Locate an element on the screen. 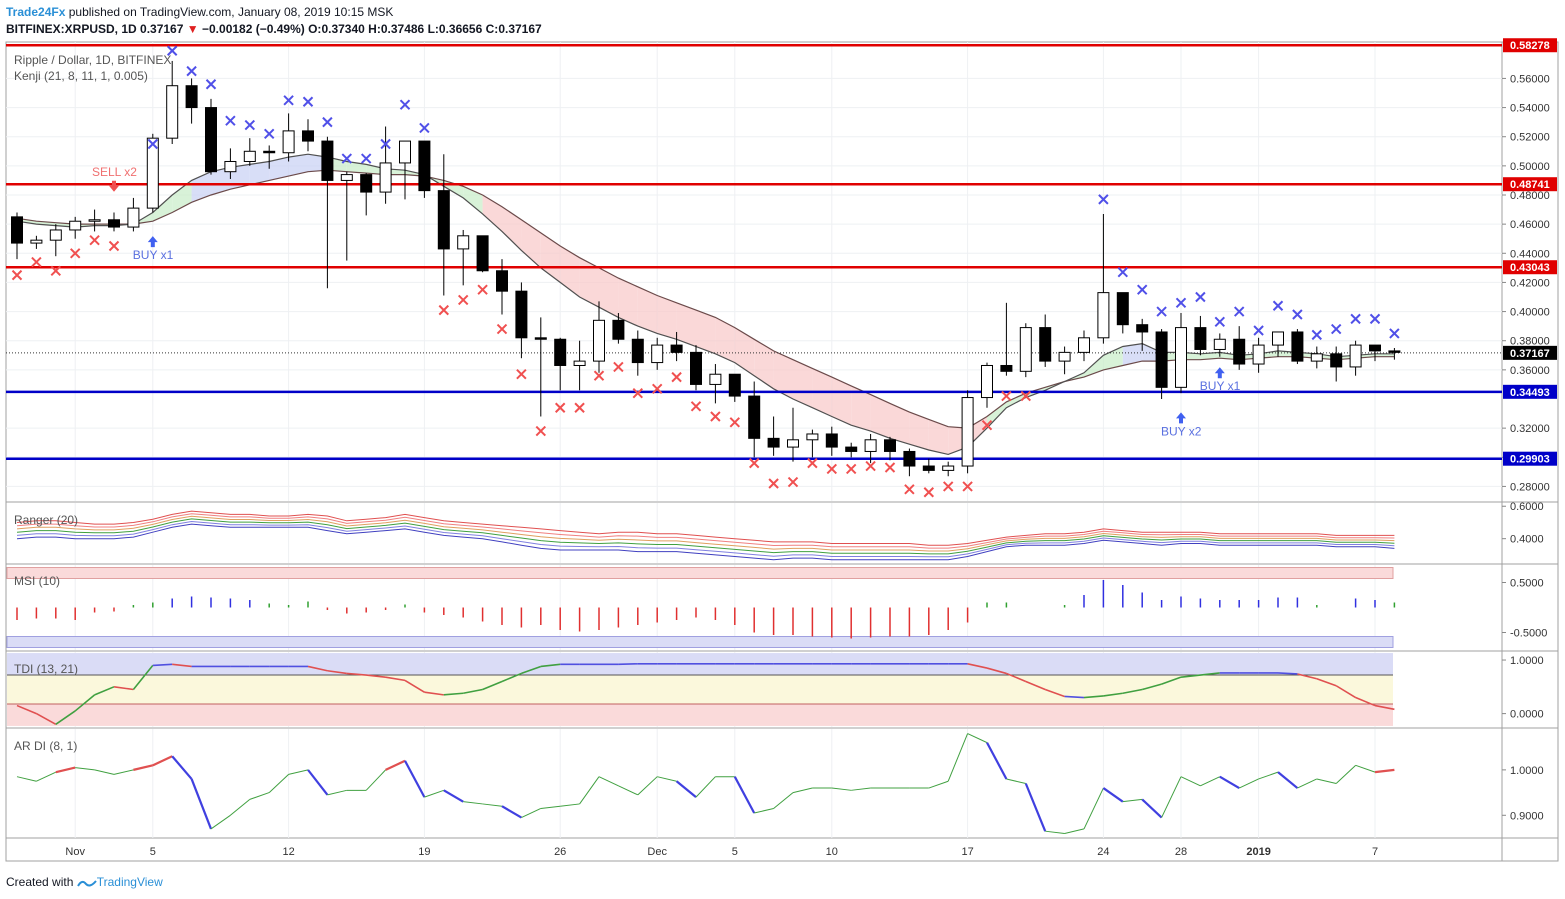 This screenshot has height=899, width=1565. kenji-cloud-segment is located at coordinates (221, 181).